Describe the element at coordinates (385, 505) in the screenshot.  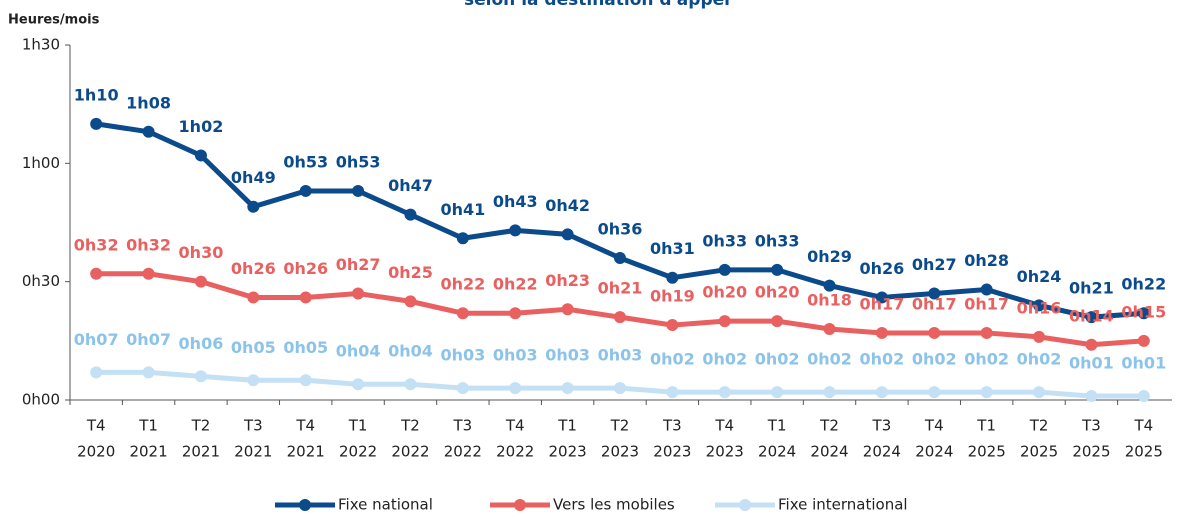
I see `legend-label: Fixe national` at that location.